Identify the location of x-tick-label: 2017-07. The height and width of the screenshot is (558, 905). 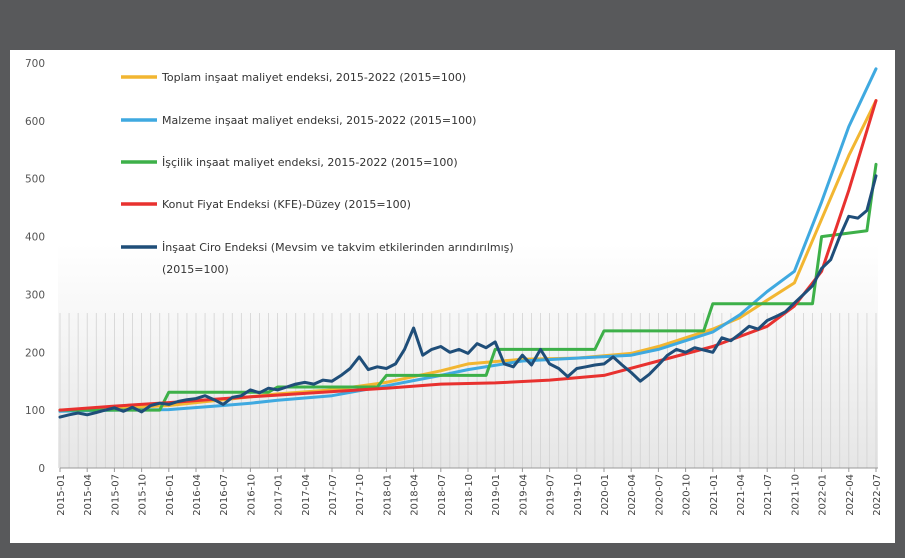
(333, 495).